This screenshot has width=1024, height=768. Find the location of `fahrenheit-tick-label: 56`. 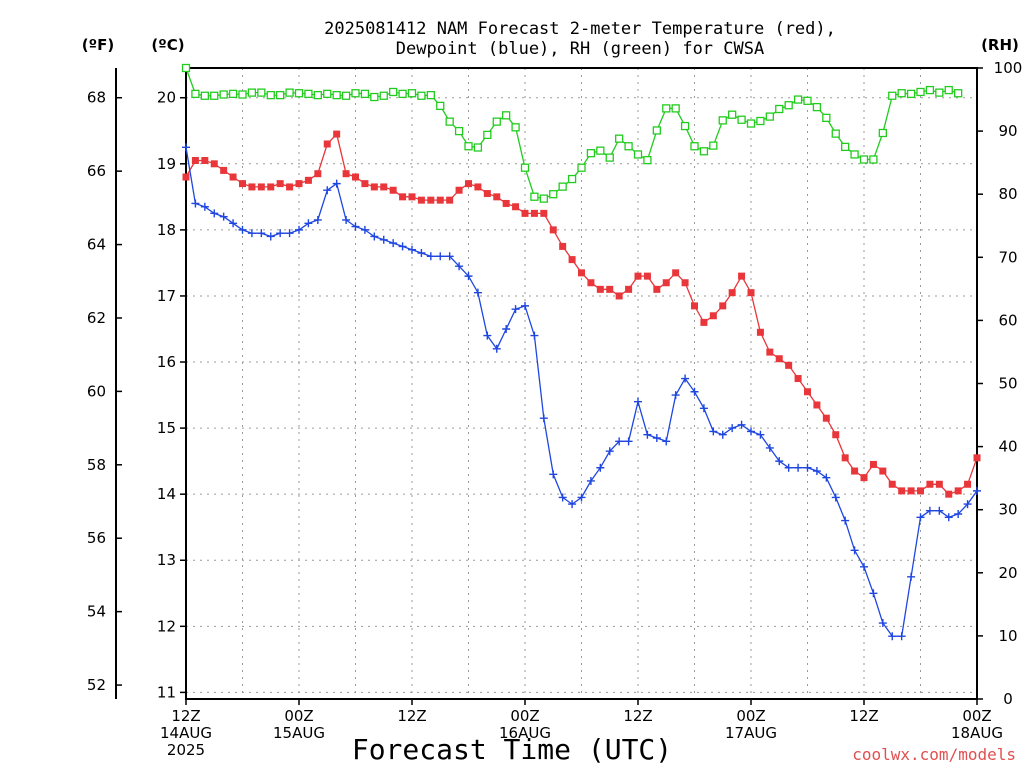

fahrenheit-tick-label: 56 is located at coordinates (96, 538).